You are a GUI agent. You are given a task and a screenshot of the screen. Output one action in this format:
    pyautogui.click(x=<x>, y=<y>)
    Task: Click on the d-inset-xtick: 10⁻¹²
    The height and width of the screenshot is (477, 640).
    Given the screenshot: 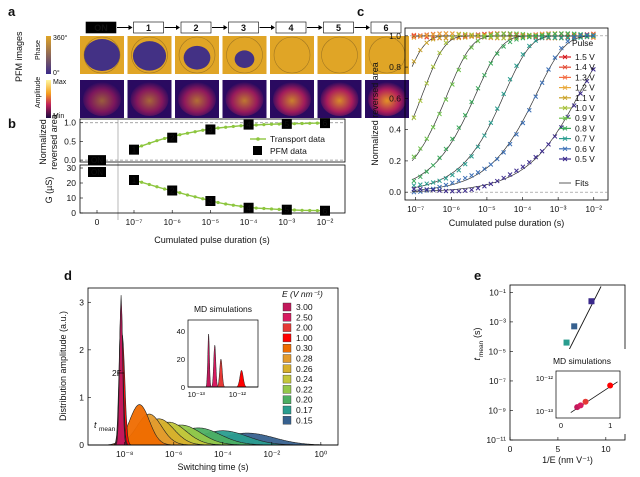 What is the action you would take?
    pyautogui.click(x=238, y=394)
    